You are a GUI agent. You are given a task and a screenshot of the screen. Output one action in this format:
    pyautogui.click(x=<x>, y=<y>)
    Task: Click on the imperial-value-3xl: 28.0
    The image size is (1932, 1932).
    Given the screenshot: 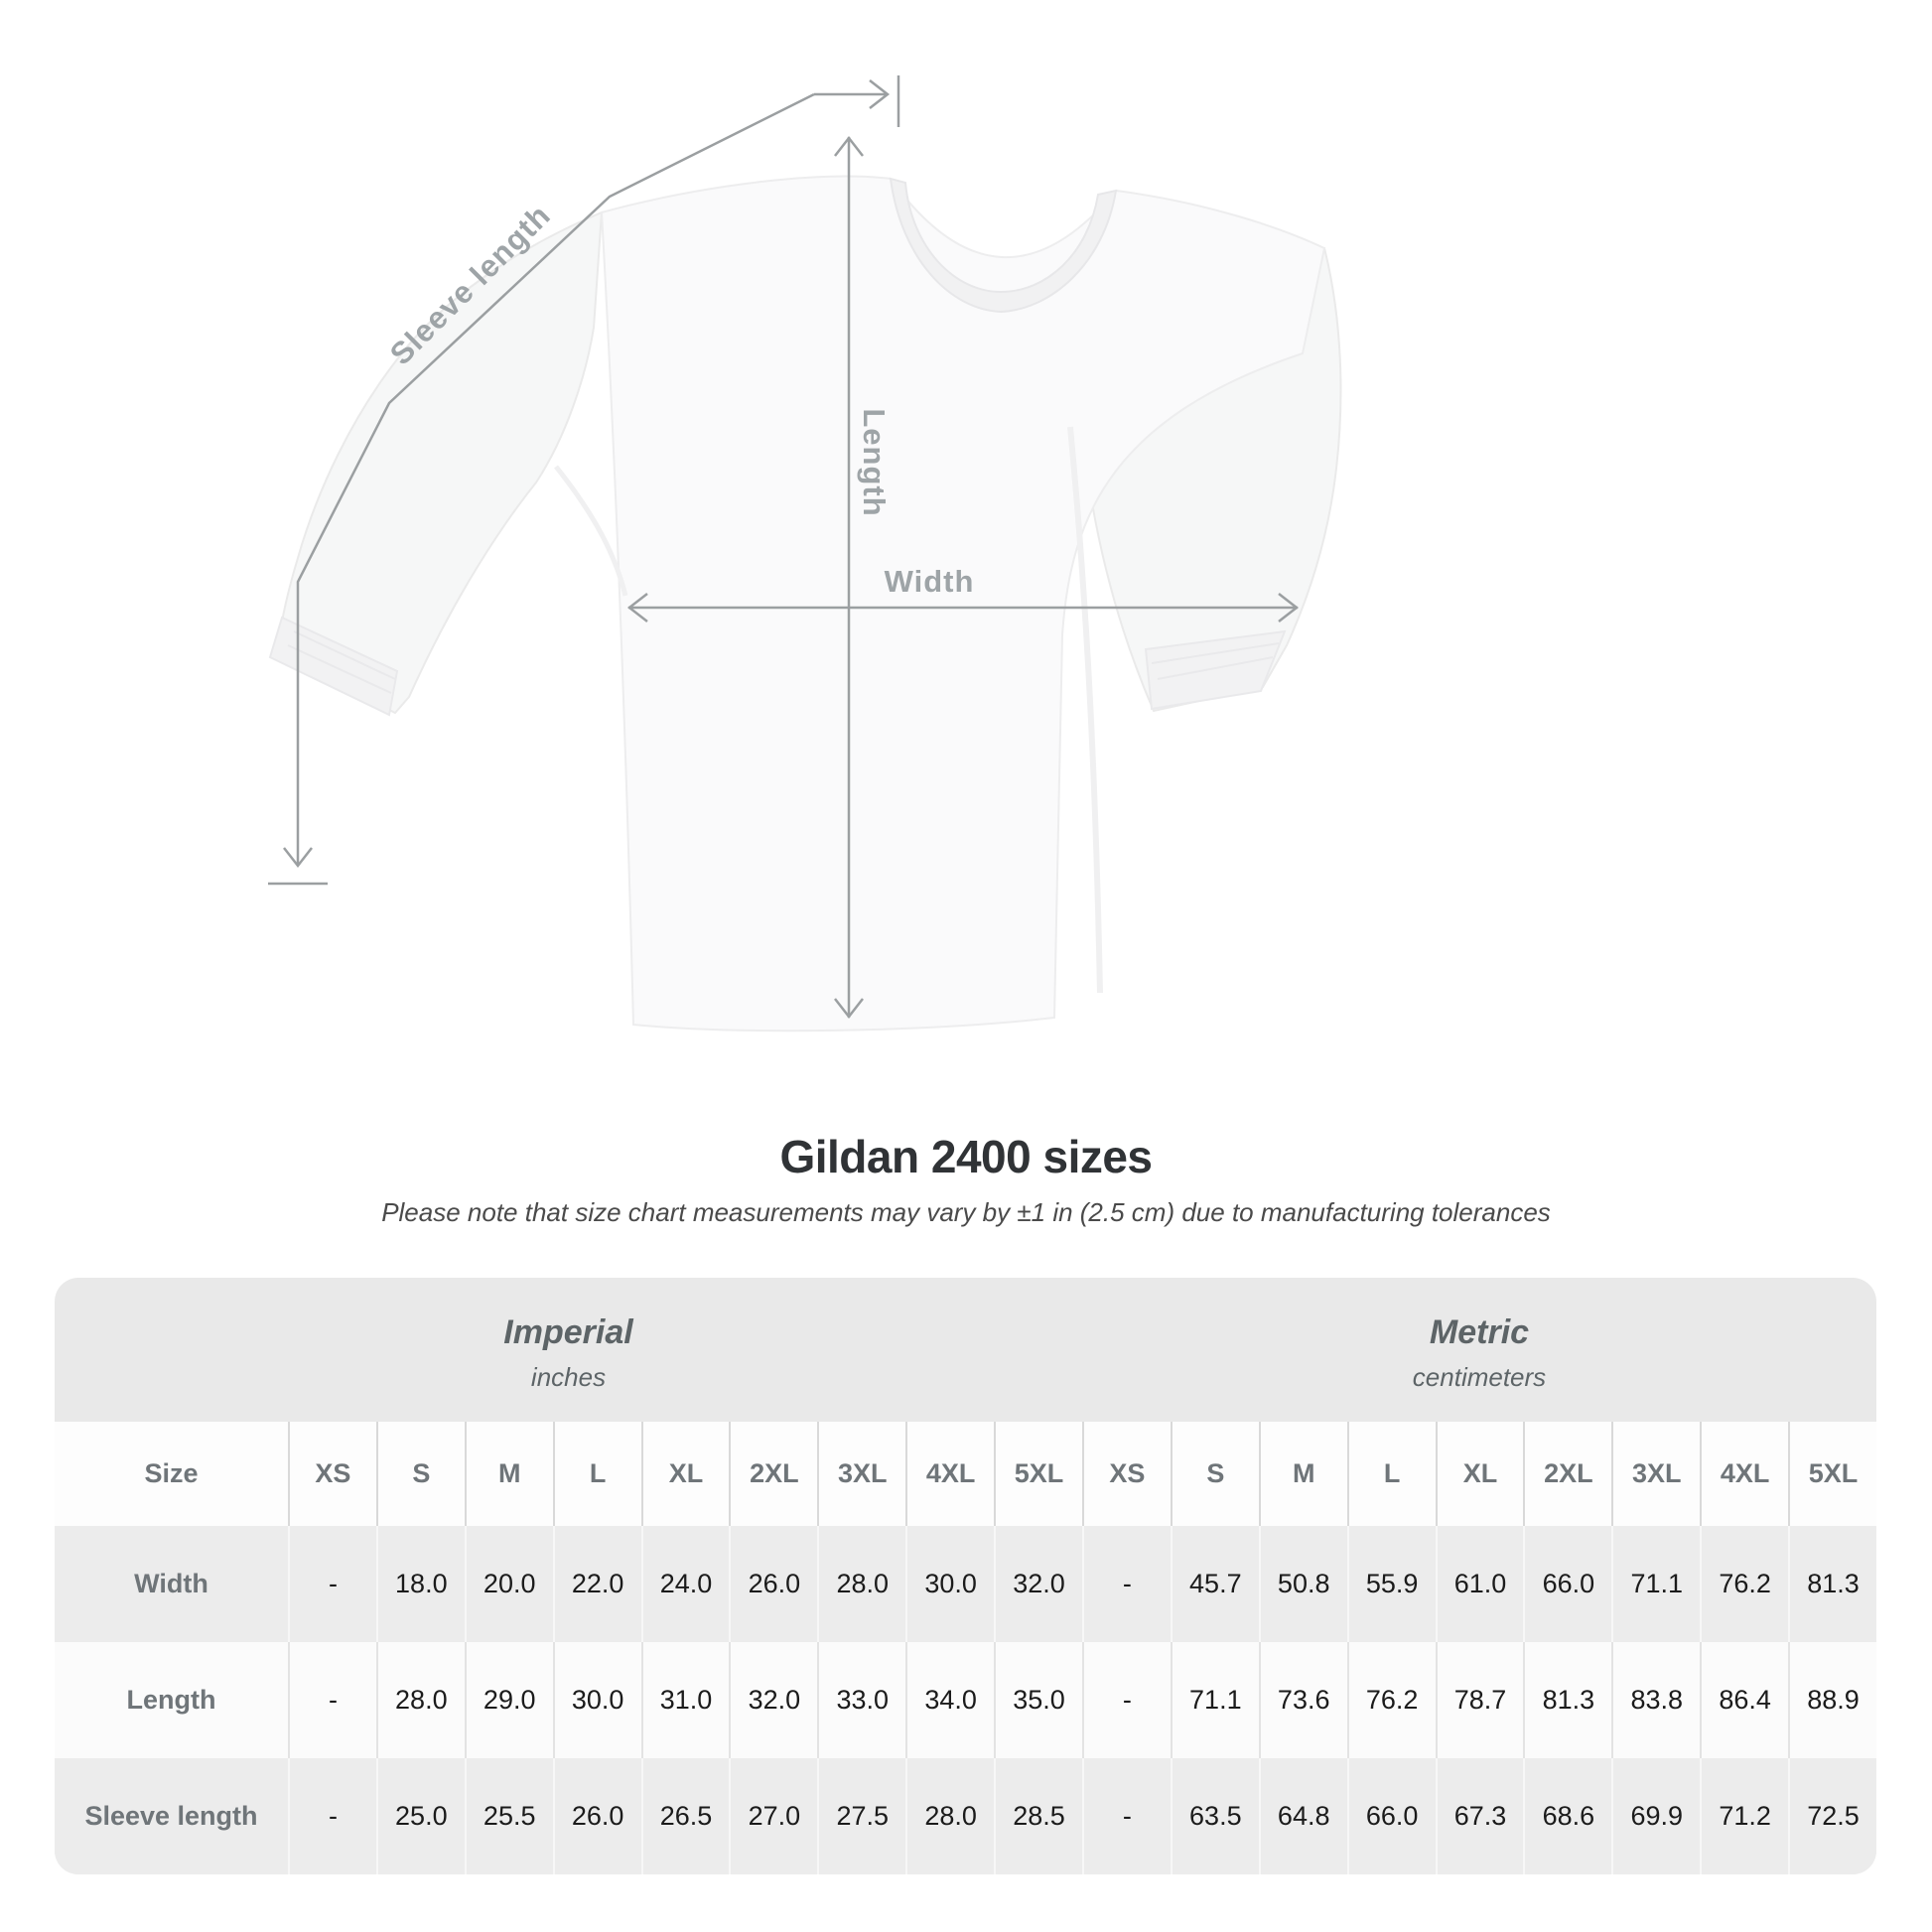 What is the action you would take?
    pyautogui.click(x=861, y=1584)
    